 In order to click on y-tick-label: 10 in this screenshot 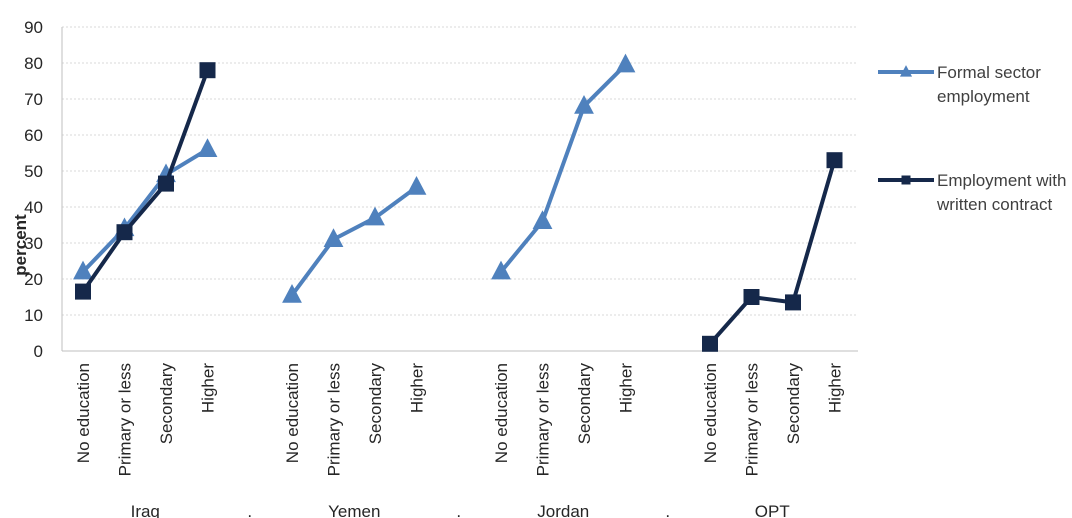, I will do `click(33, 315)`.